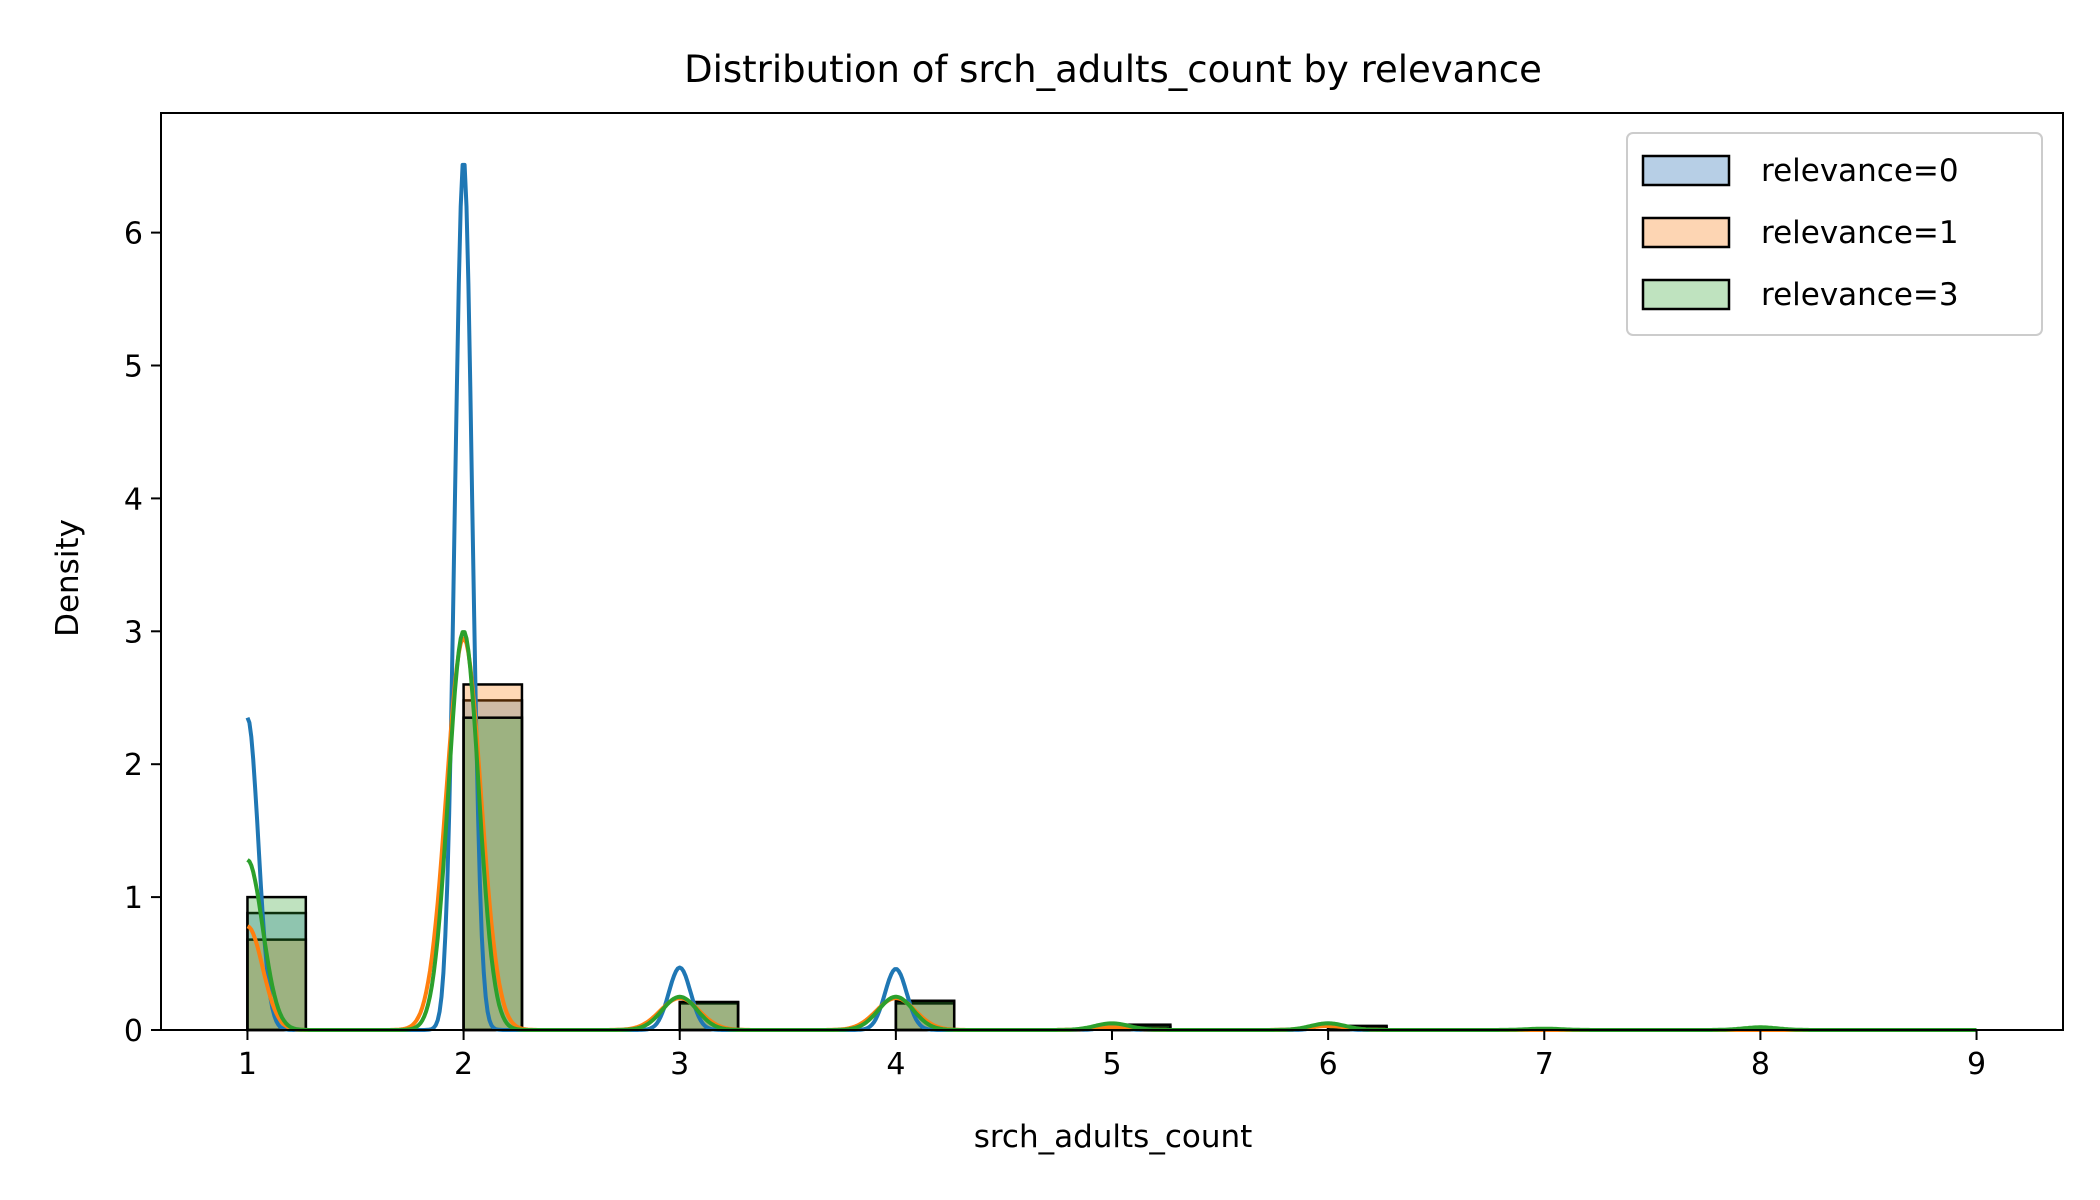  I want to click on legend: relevance=0 relevance=1 relevance=3, so click(1834, 234).